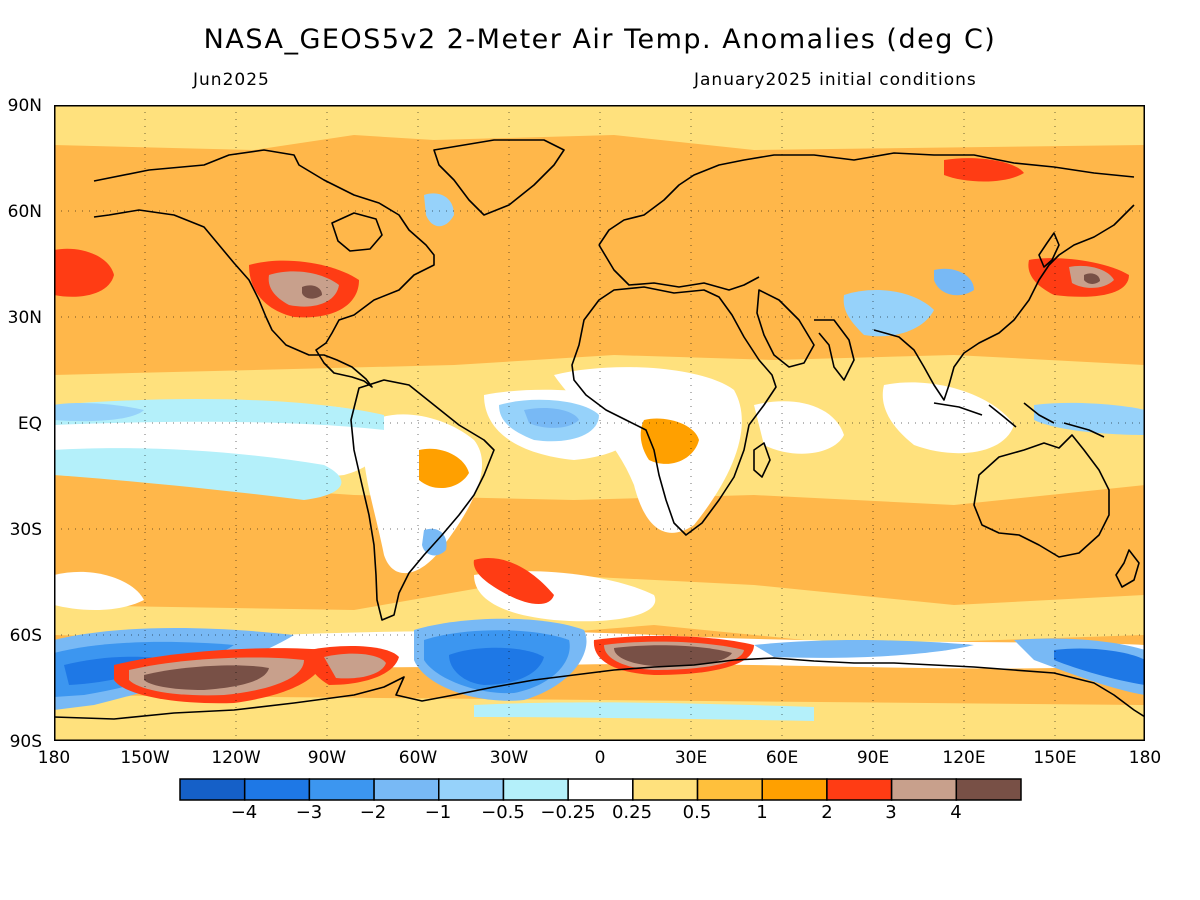 This screenshot has width=1200, height=900. What do you see at coordinates (644, 711) in the screenshot?
I see `anomaly-cool-south-strip` at bounding box center [644, 711].